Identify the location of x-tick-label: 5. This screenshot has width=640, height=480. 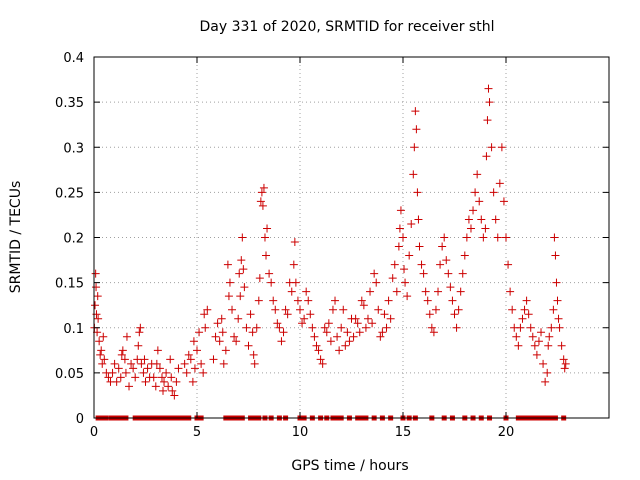
(197, 432).